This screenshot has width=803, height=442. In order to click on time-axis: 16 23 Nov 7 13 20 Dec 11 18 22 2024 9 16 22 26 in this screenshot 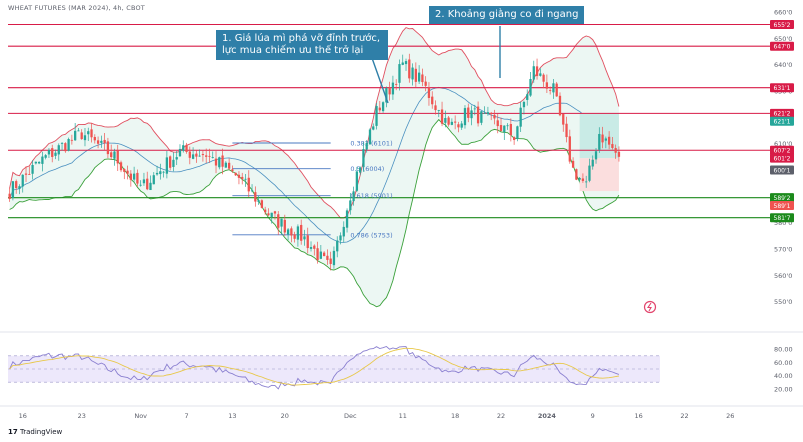, I will do `click(377, 416)`.